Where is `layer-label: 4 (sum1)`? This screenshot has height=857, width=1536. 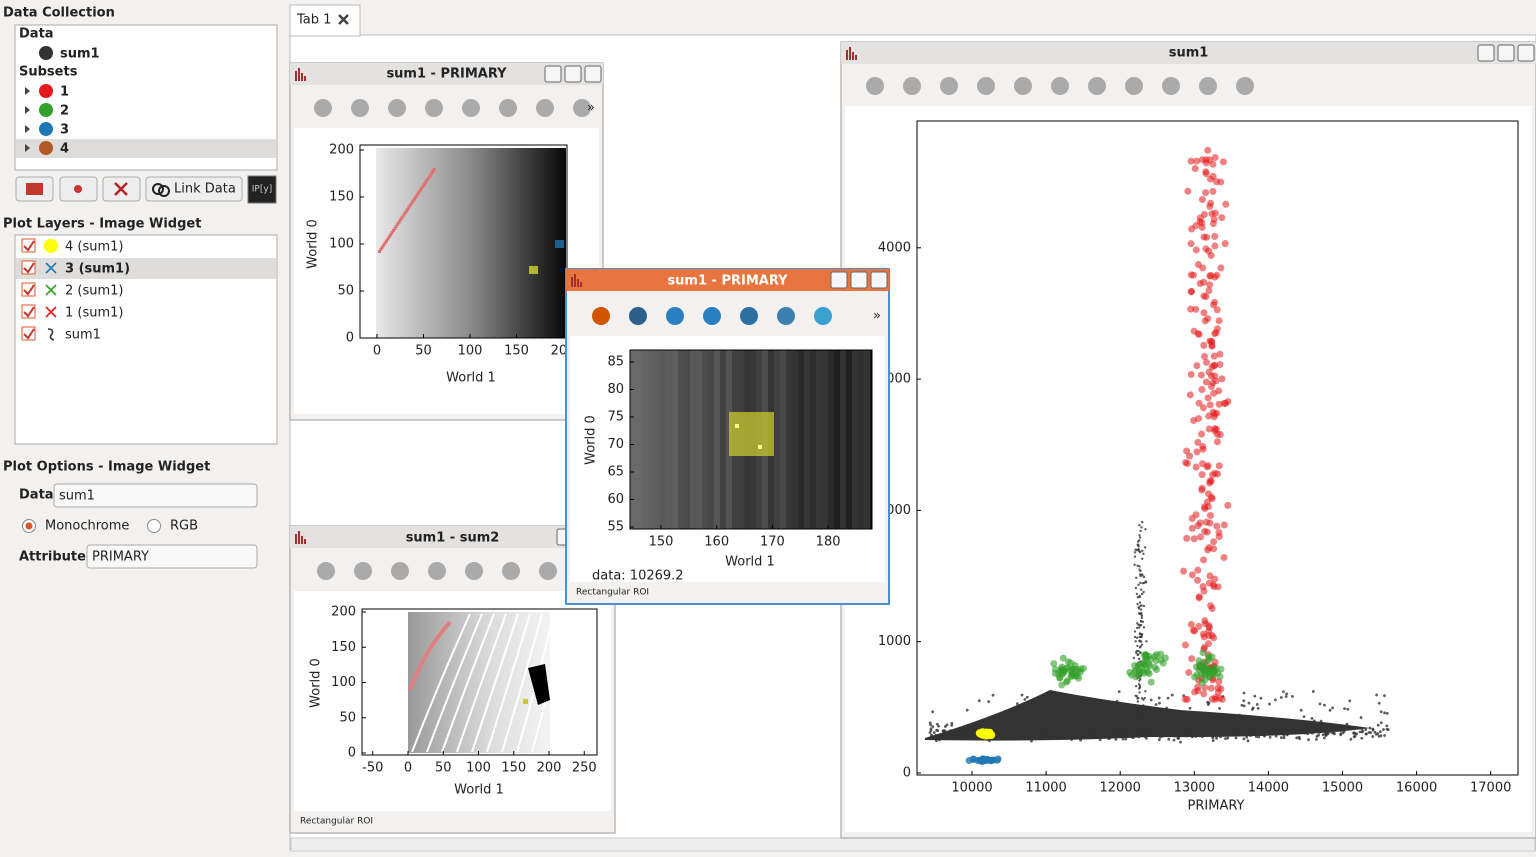 layer-label: 4 (sum1) is located at coordinates (94, 247).